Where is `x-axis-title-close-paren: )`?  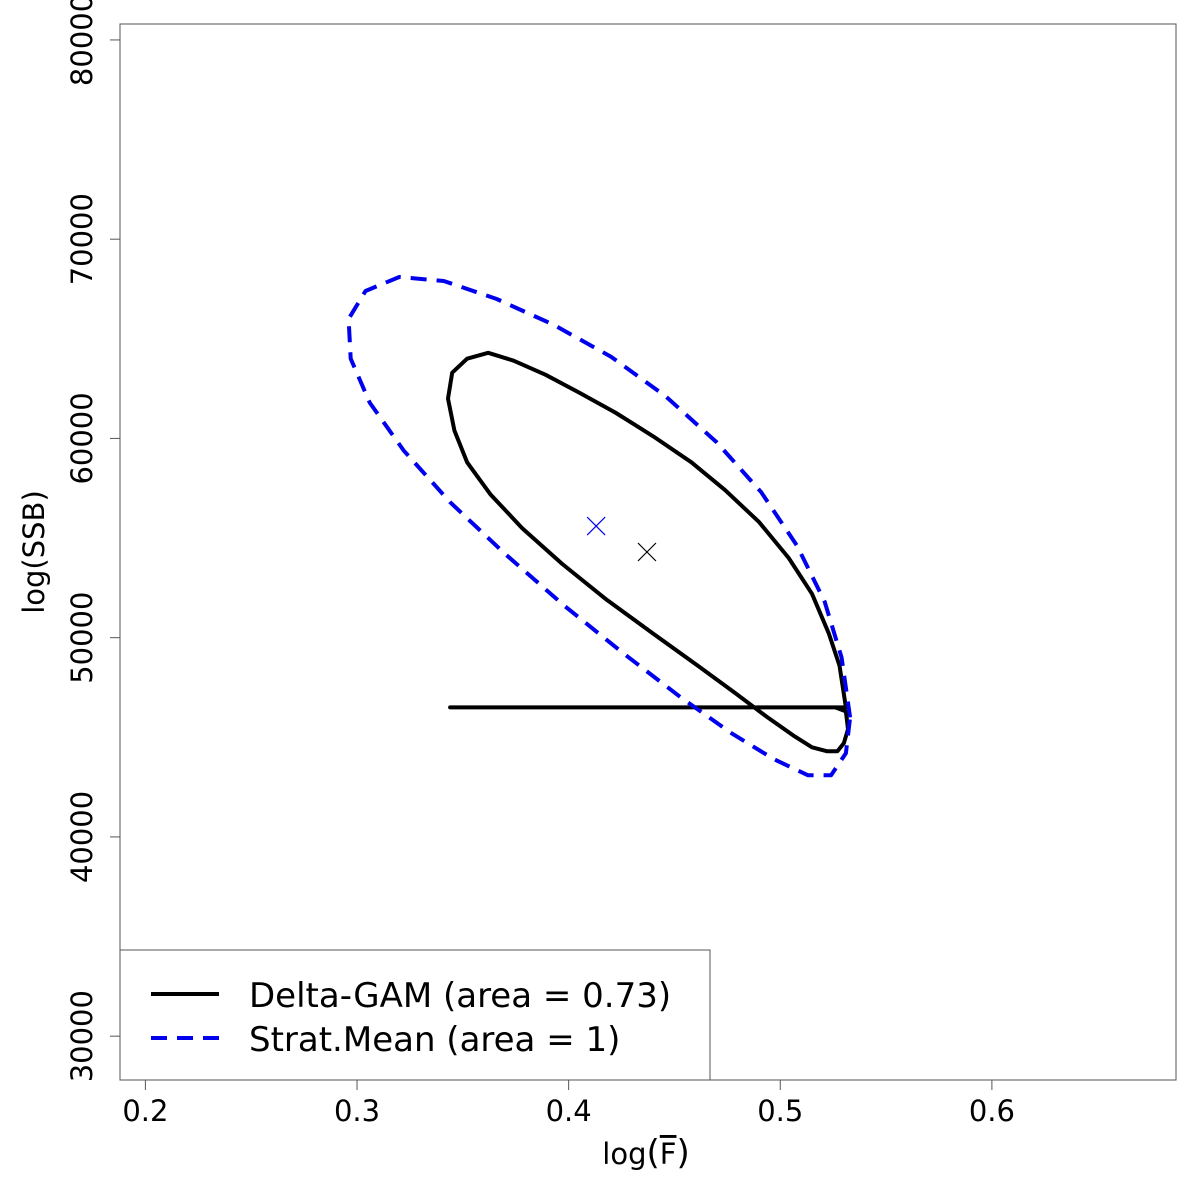
x-axis-title-close-paren: ) is located at coordinates (682, 1153).